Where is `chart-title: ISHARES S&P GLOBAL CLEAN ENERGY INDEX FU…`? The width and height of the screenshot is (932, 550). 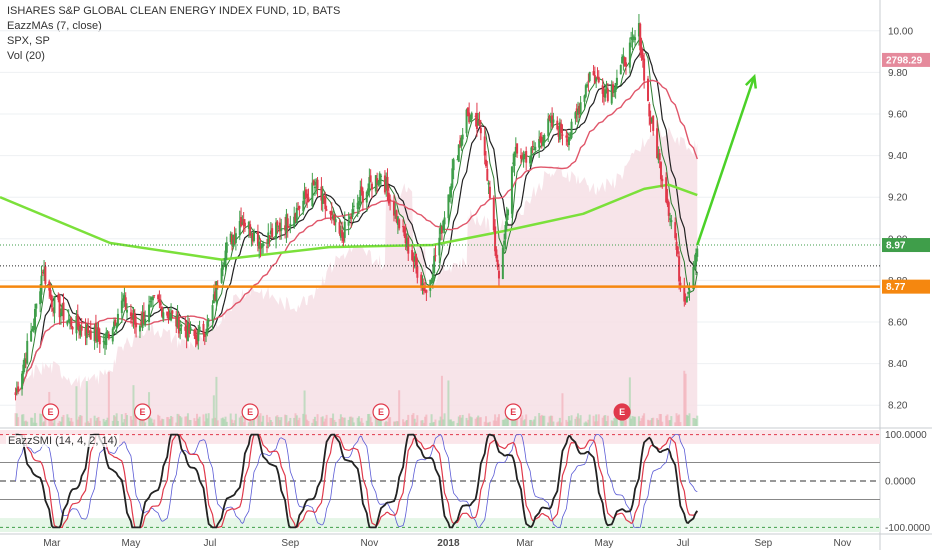 chart-title: ISHARES S&P GLOBAL CLEAN ENERGY INDEX FU… is located at coordinates (174, 11).